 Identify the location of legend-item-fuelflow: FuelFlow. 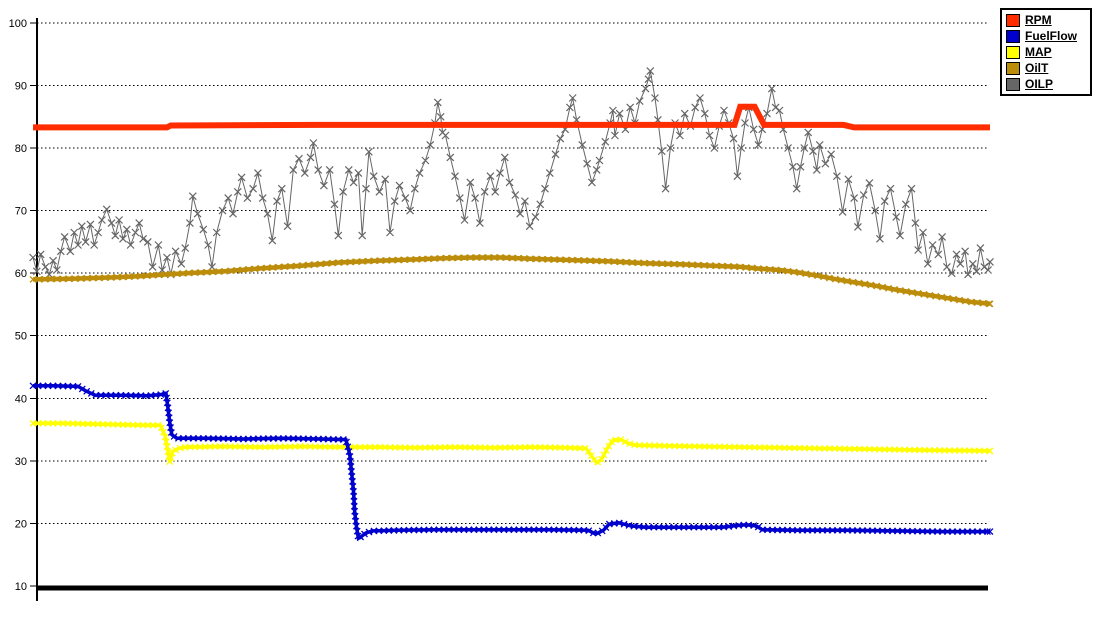
(1046, 36).